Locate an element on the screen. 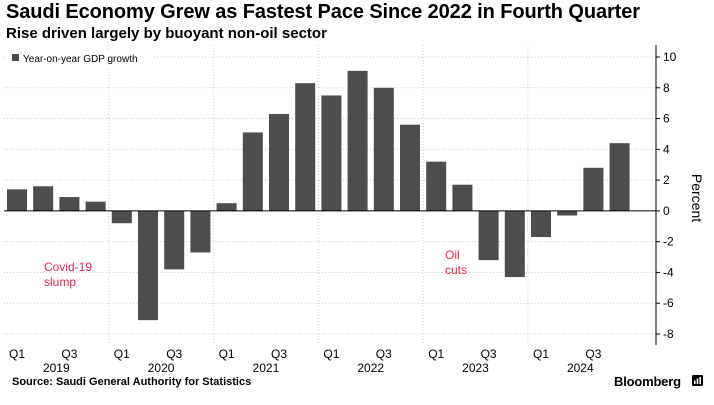  y-tick-label: -4 is located at coordinates (668, 272).